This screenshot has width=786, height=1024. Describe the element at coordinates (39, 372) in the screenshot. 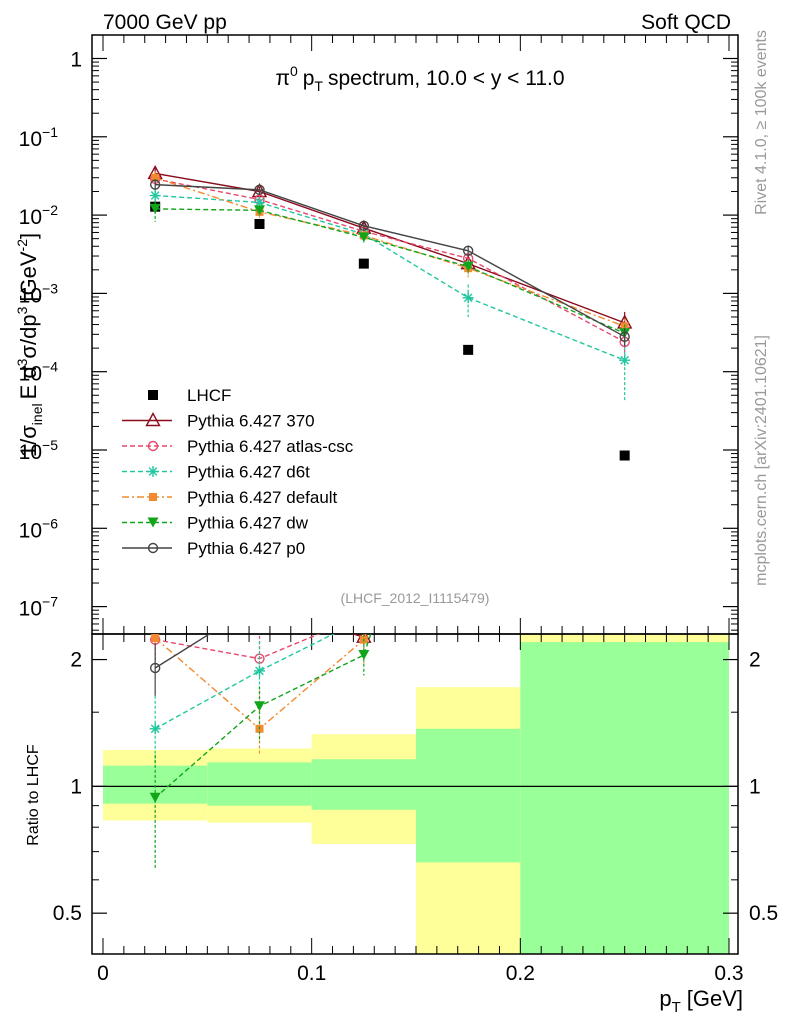

I see `y-tick-label: 10⁻⁴` at that location.